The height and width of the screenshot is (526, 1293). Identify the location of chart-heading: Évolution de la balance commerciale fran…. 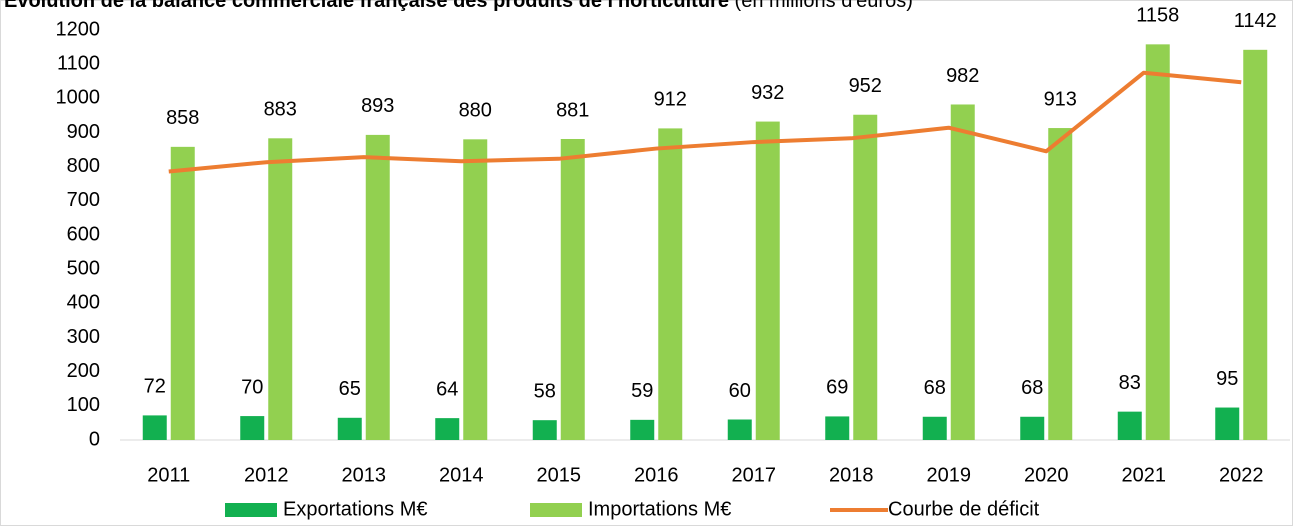
(458, 6).